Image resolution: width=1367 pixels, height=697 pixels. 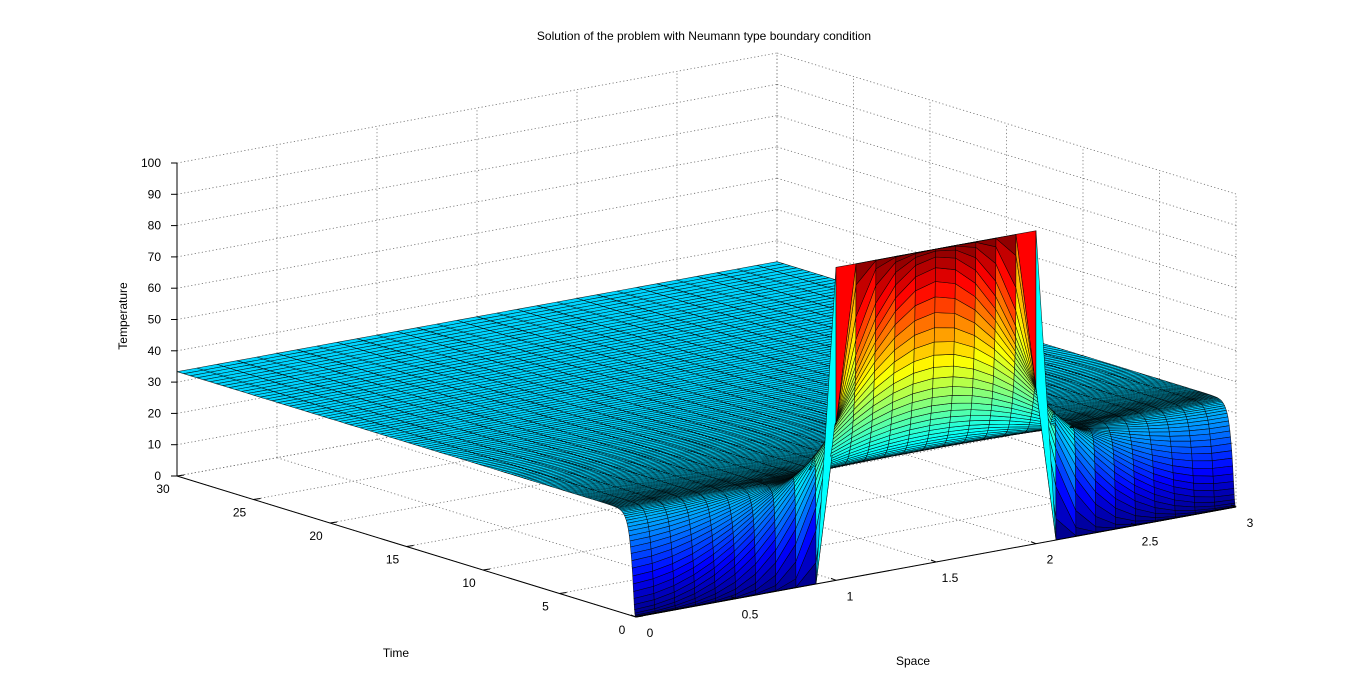 What do you see at coordinates (240, 513) in the screenshot?
I see `y-tick-label: 25` at bounding box center [240, 513].